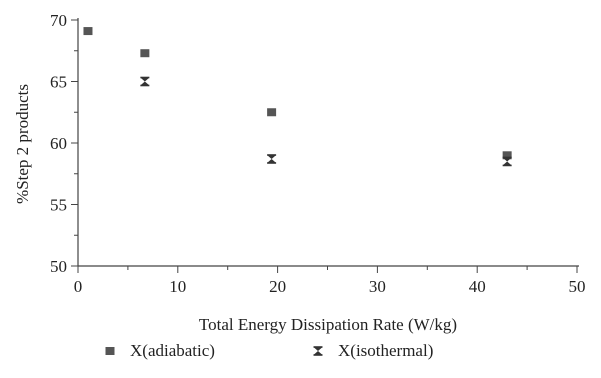  I want to click on legend-label: X(adiabatic), so click(172, 350).